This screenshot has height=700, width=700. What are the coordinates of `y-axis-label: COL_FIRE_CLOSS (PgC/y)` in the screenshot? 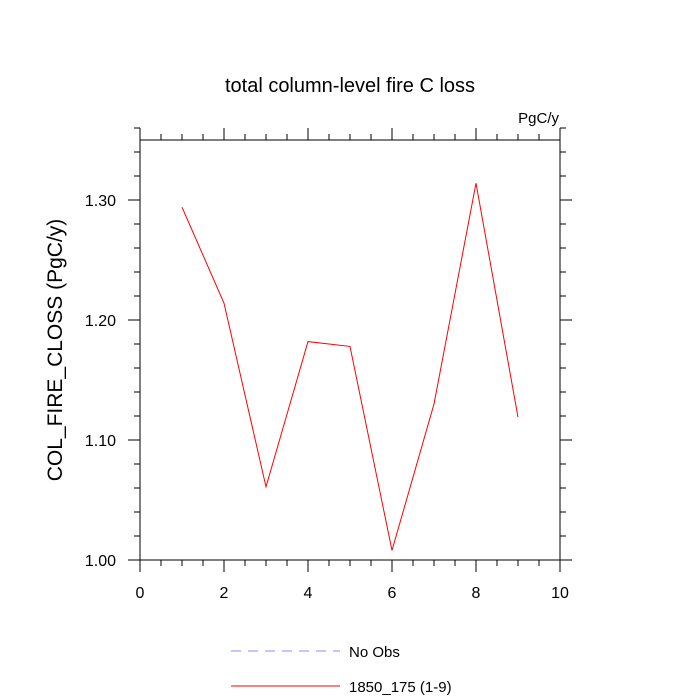 It's located at (55, 350).